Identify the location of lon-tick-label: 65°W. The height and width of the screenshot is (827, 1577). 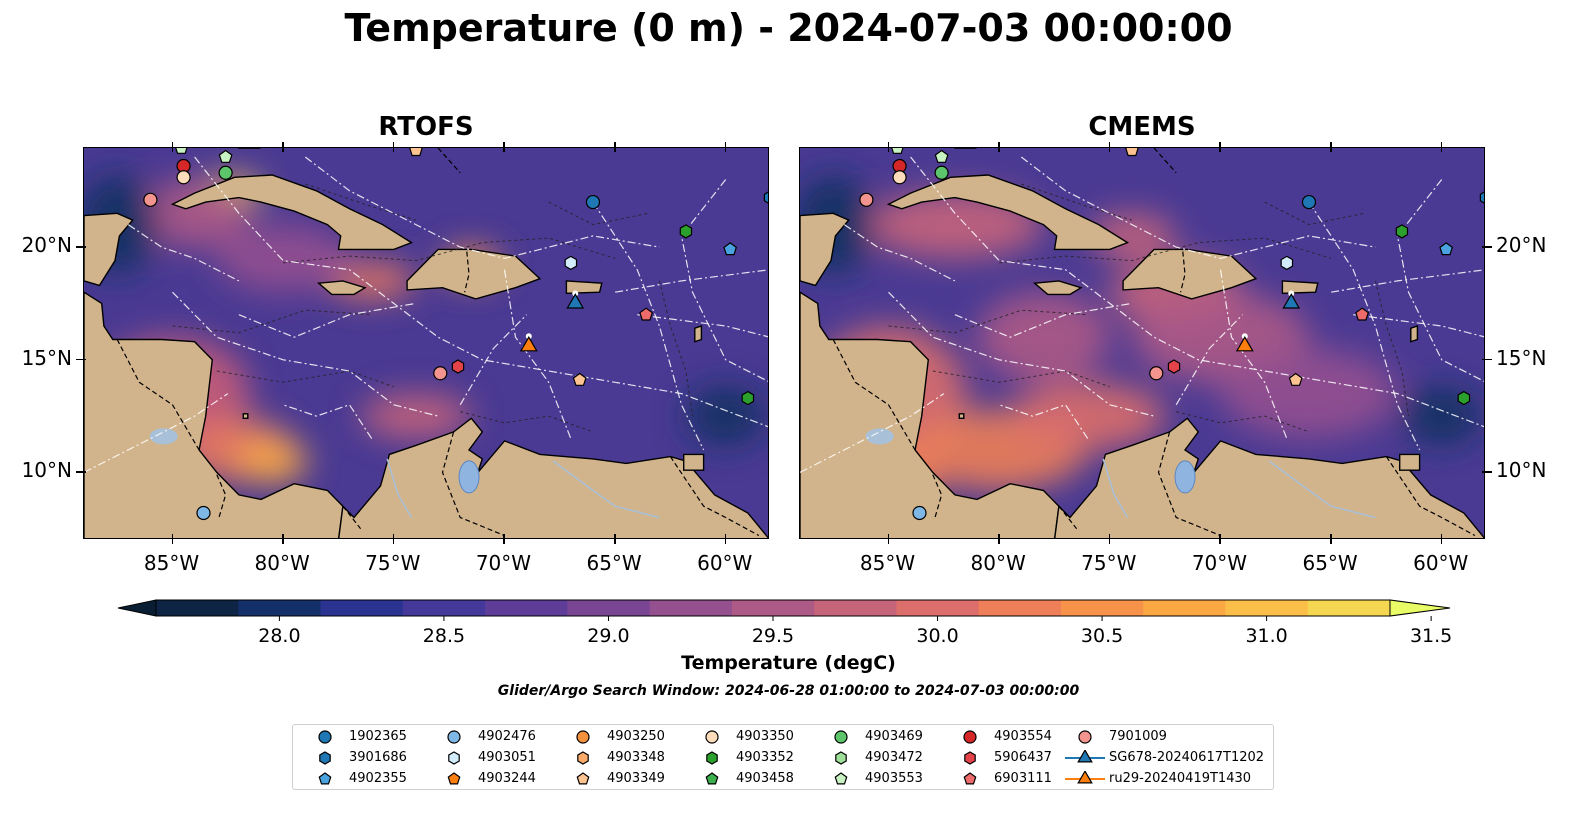
(1330, 563).